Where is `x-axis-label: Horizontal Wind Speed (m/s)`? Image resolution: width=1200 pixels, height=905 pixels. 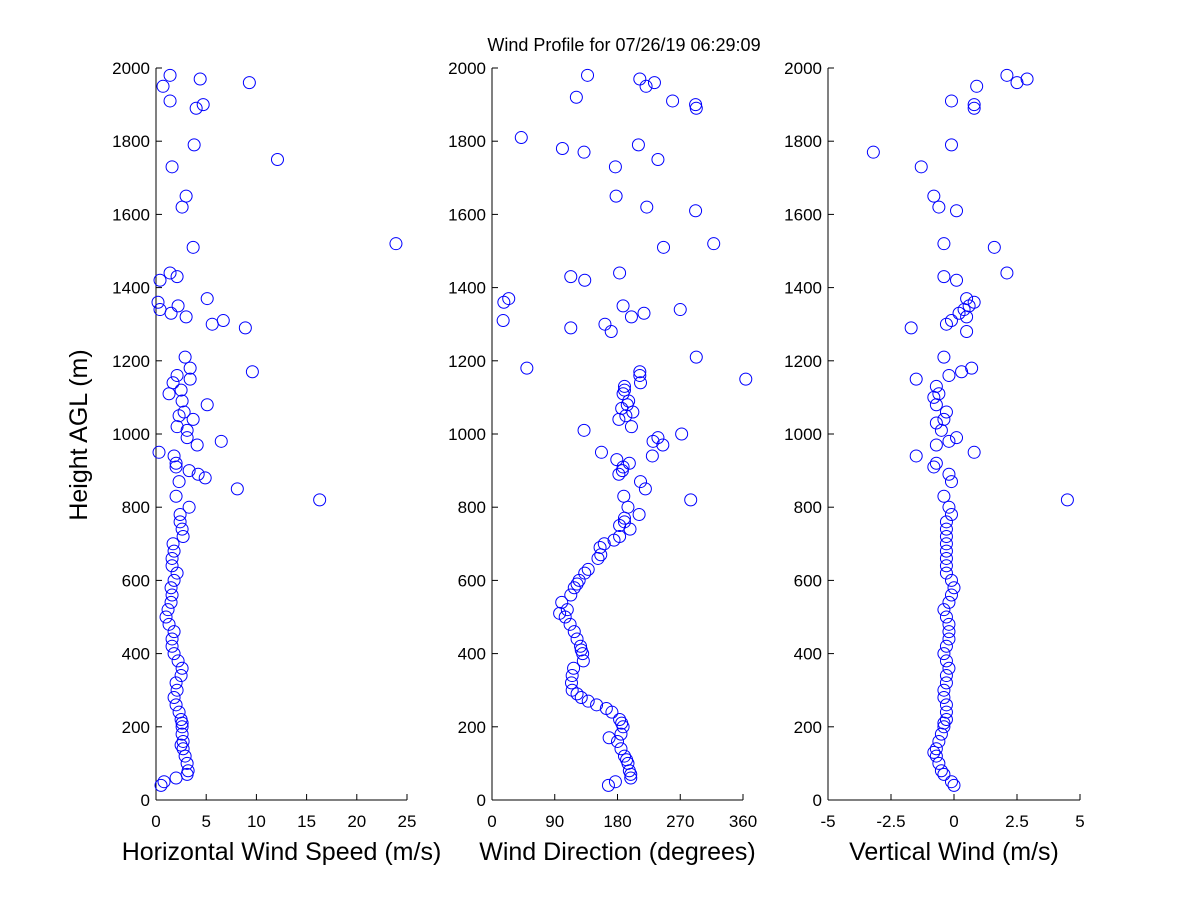
x-axis-label: Horizontal Wind Speed (m/s) is located at coordinates (282, 852).